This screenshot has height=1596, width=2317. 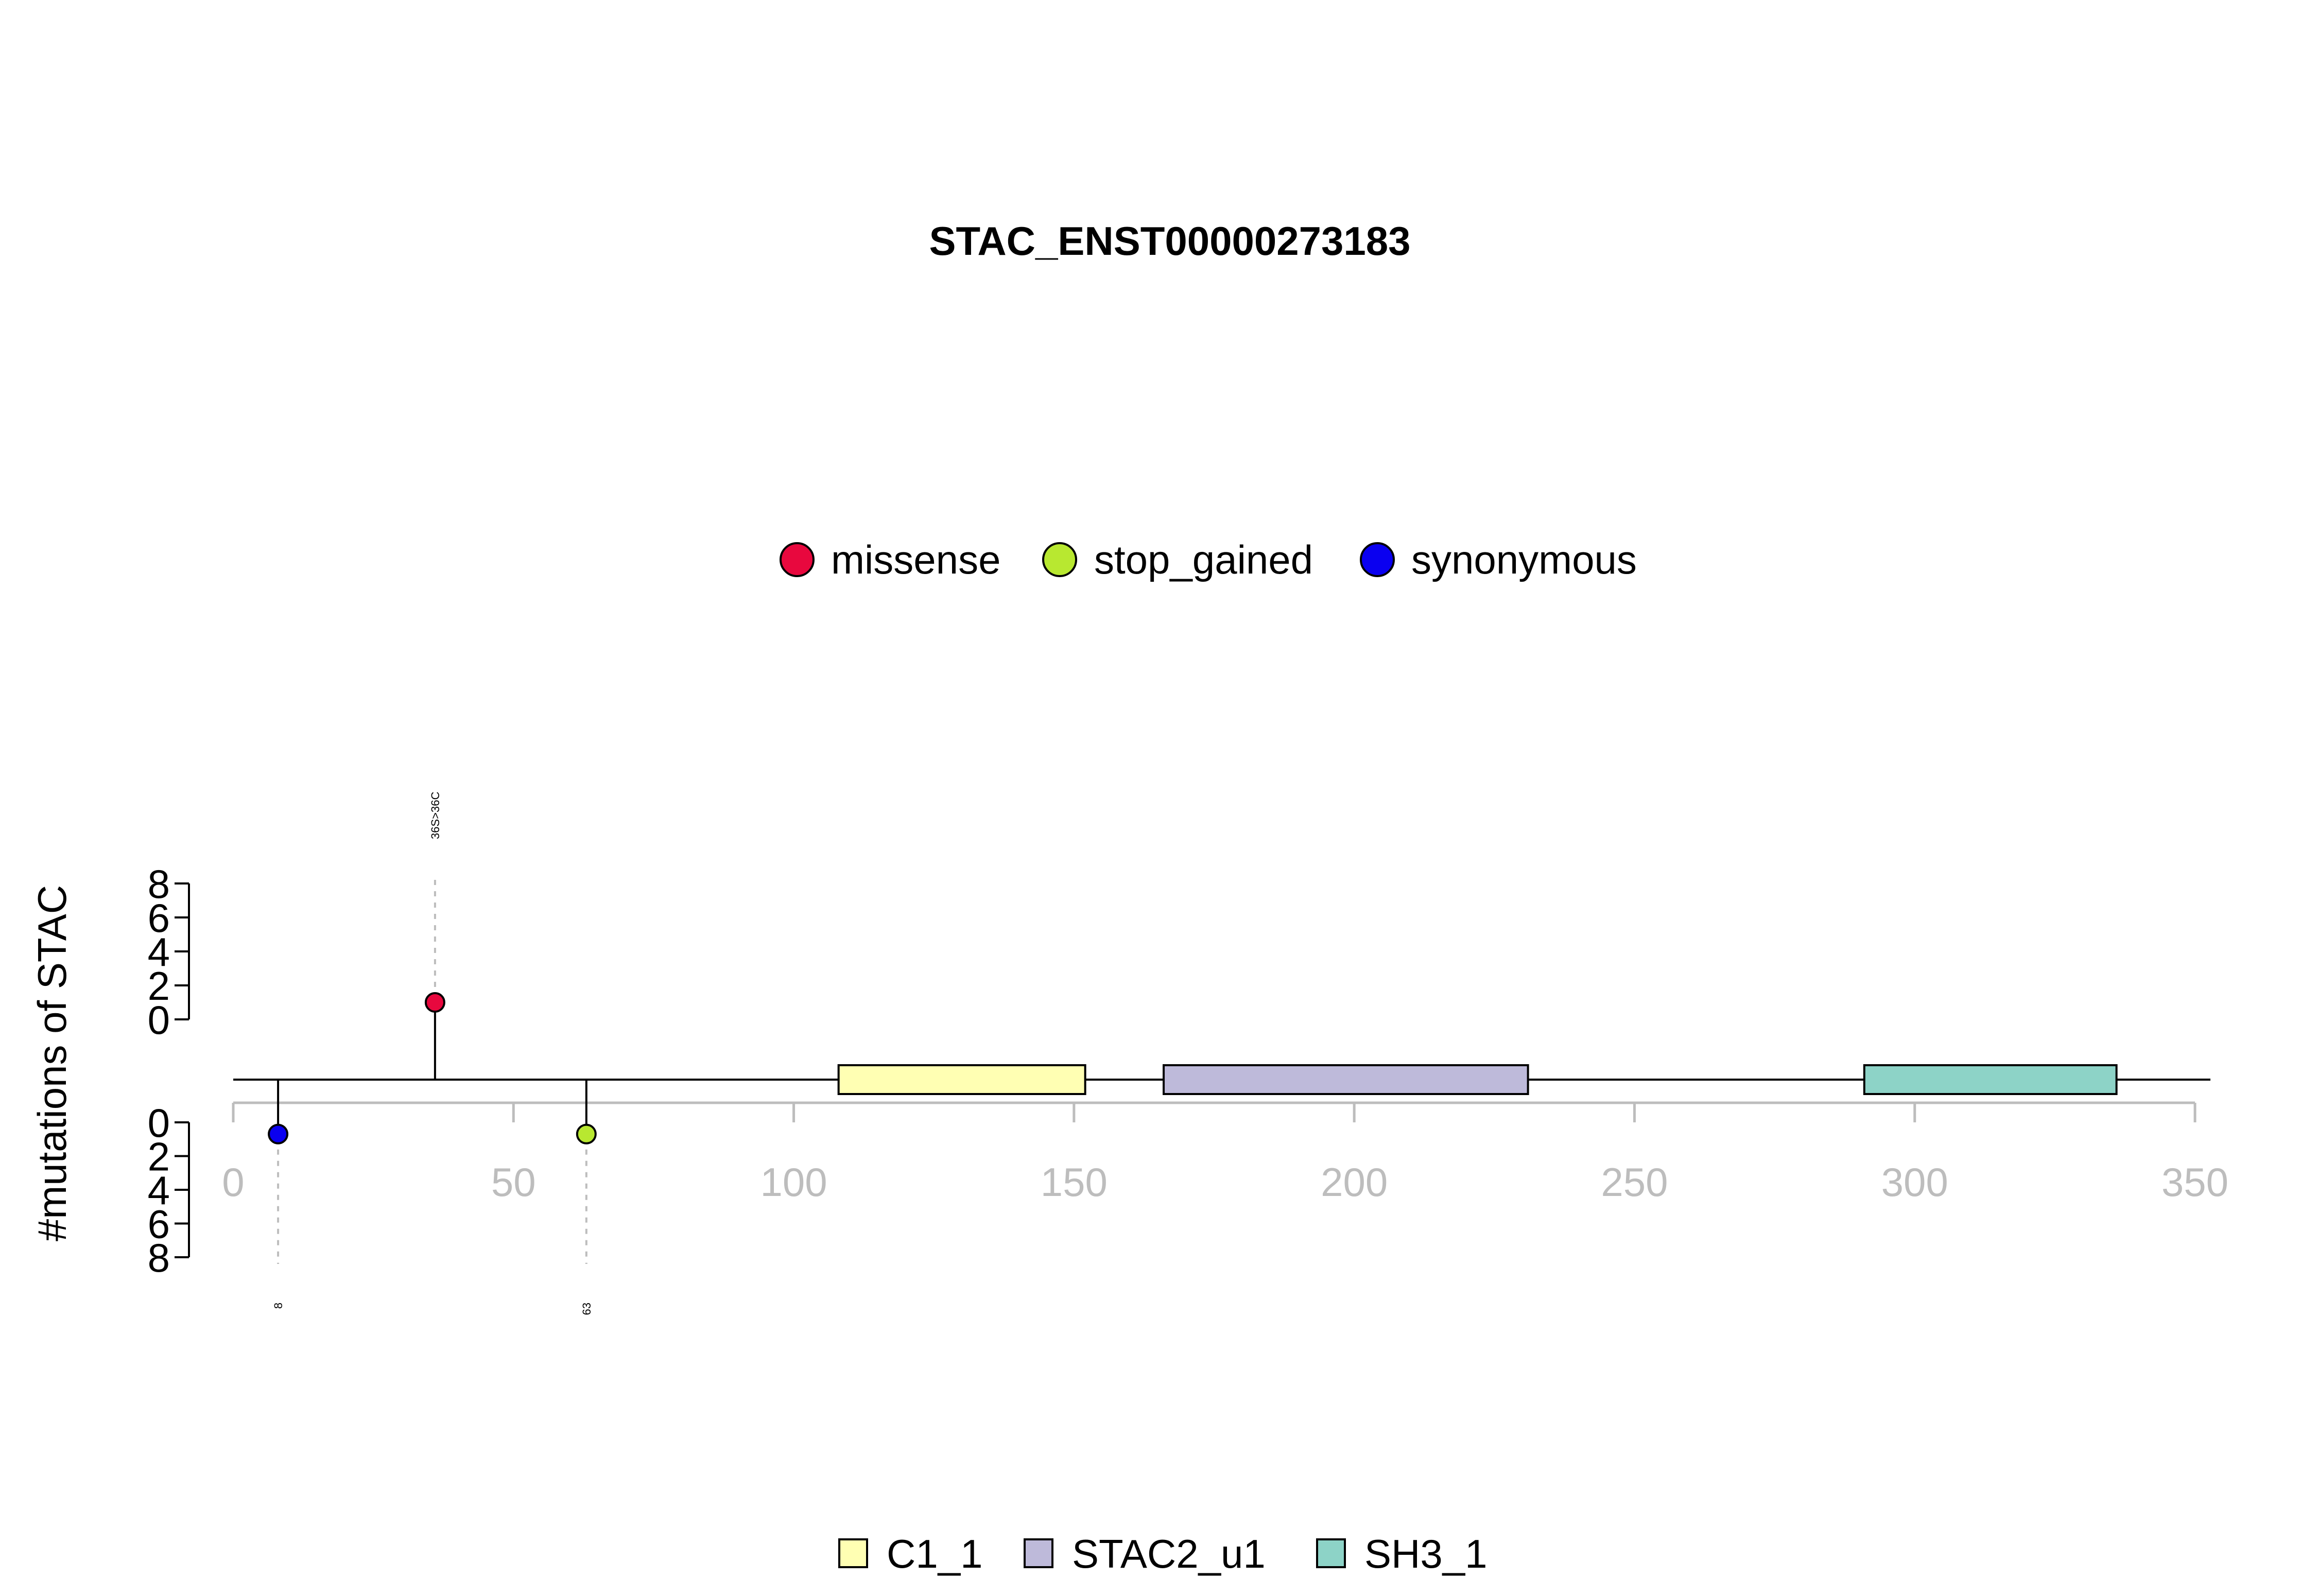 What do you see at coordinates (1524, 560) in the screenshot?
I see `legend-label-synonymous: synonymous` at bounding box center [1524, 560].